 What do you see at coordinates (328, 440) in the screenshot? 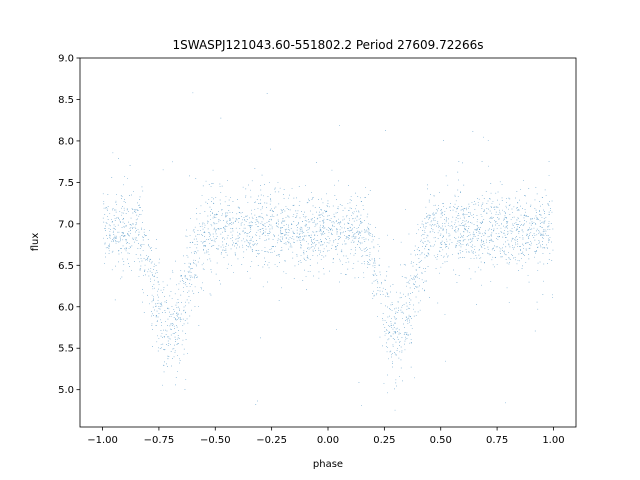
I see `x-tick-label: 0.00` at bounding box center [328, 440].